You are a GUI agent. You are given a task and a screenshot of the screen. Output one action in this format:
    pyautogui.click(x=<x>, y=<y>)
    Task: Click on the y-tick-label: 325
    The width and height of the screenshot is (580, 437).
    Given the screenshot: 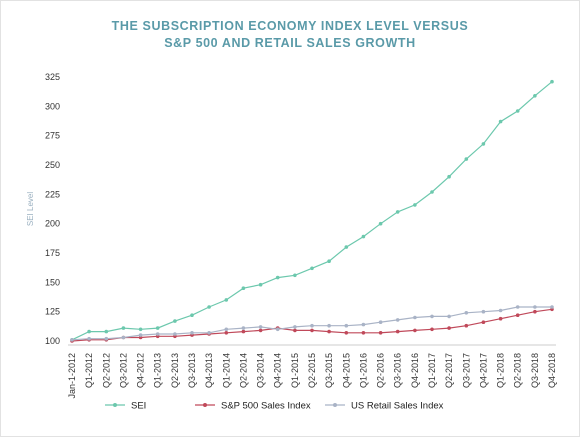 What is the action you would take?
    pyautogui.click(x=52, y=77)
    